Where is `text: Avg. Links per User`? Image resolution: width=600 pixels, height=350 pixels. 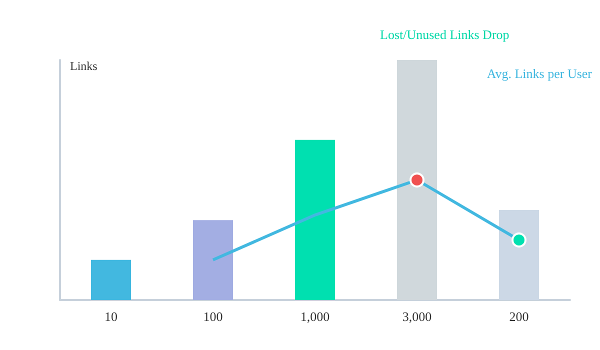
text: Avg. Links per User is located at coordinates (539, 73).